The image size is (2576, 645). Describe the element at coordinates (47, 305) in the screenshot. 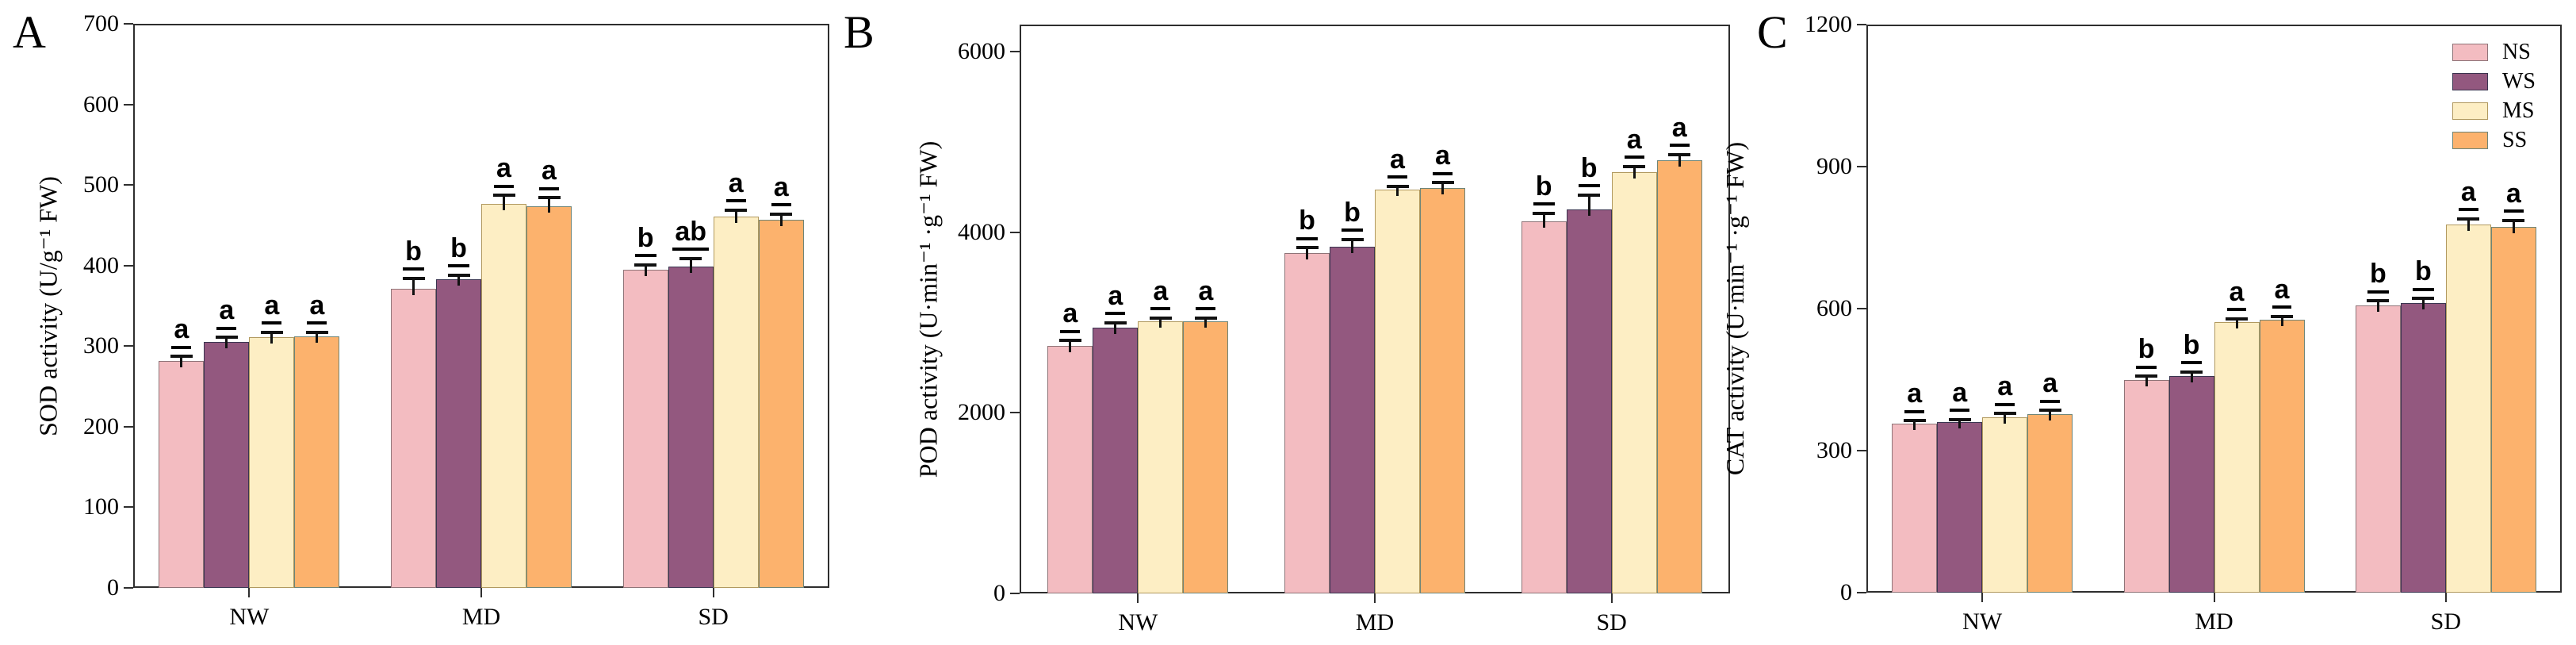

I see `panel-a-y-axis-title: SOD activity (U/g⁻¹ FW)` at that location.